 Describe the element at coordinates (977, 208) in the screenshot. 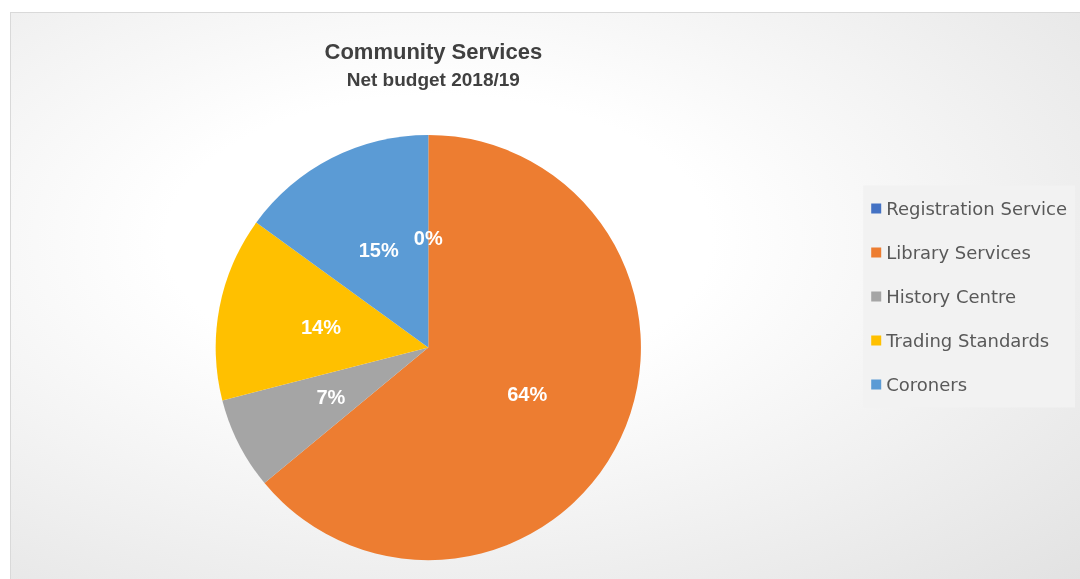

I see `legend-label: Registration Service` at that location.